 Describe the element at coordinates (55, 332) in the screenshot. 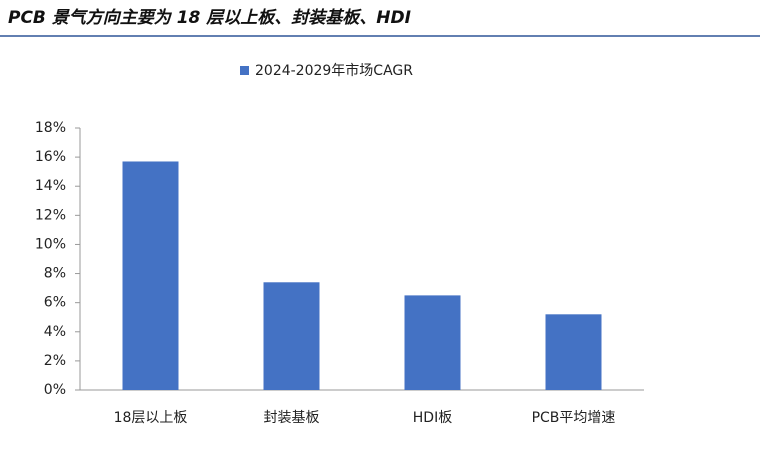

I see `y-tick-label: 4%` at that location.